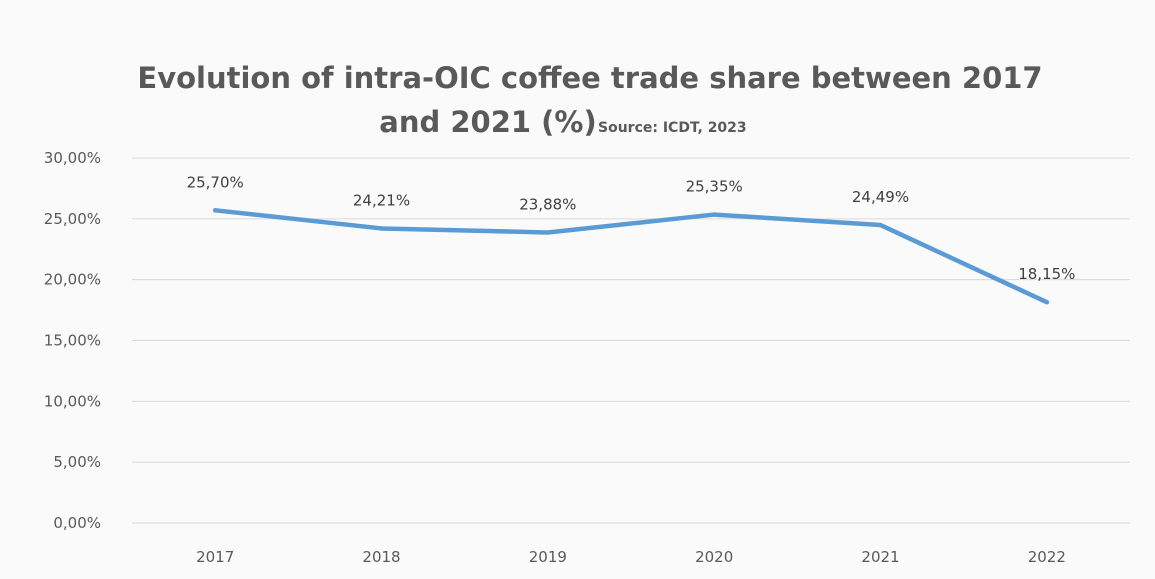 This screenshot has width=1155, height=579. I want to click on data-label: 24,49%, so click(880, 197).